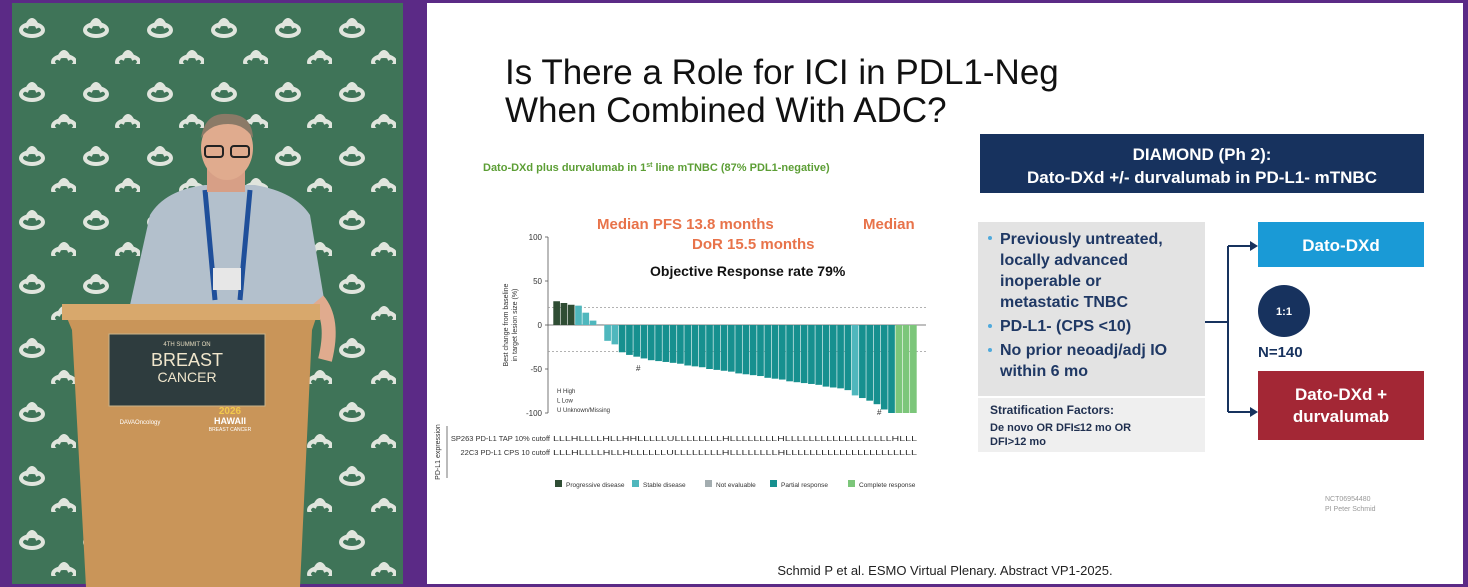 The width and height of the screenshot is (1468, 587). I want to click on y-tick-label: -50, so click(536, 369).